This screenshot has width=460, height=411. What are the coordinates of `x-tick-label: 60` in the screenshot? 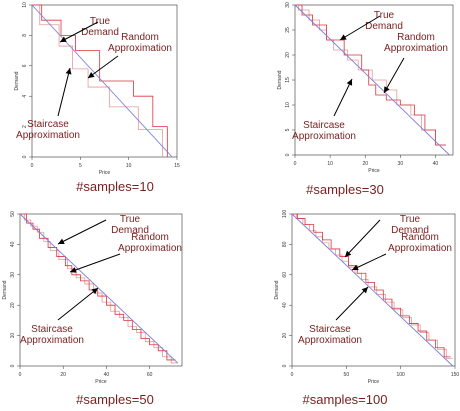 It's located at (150, 375).